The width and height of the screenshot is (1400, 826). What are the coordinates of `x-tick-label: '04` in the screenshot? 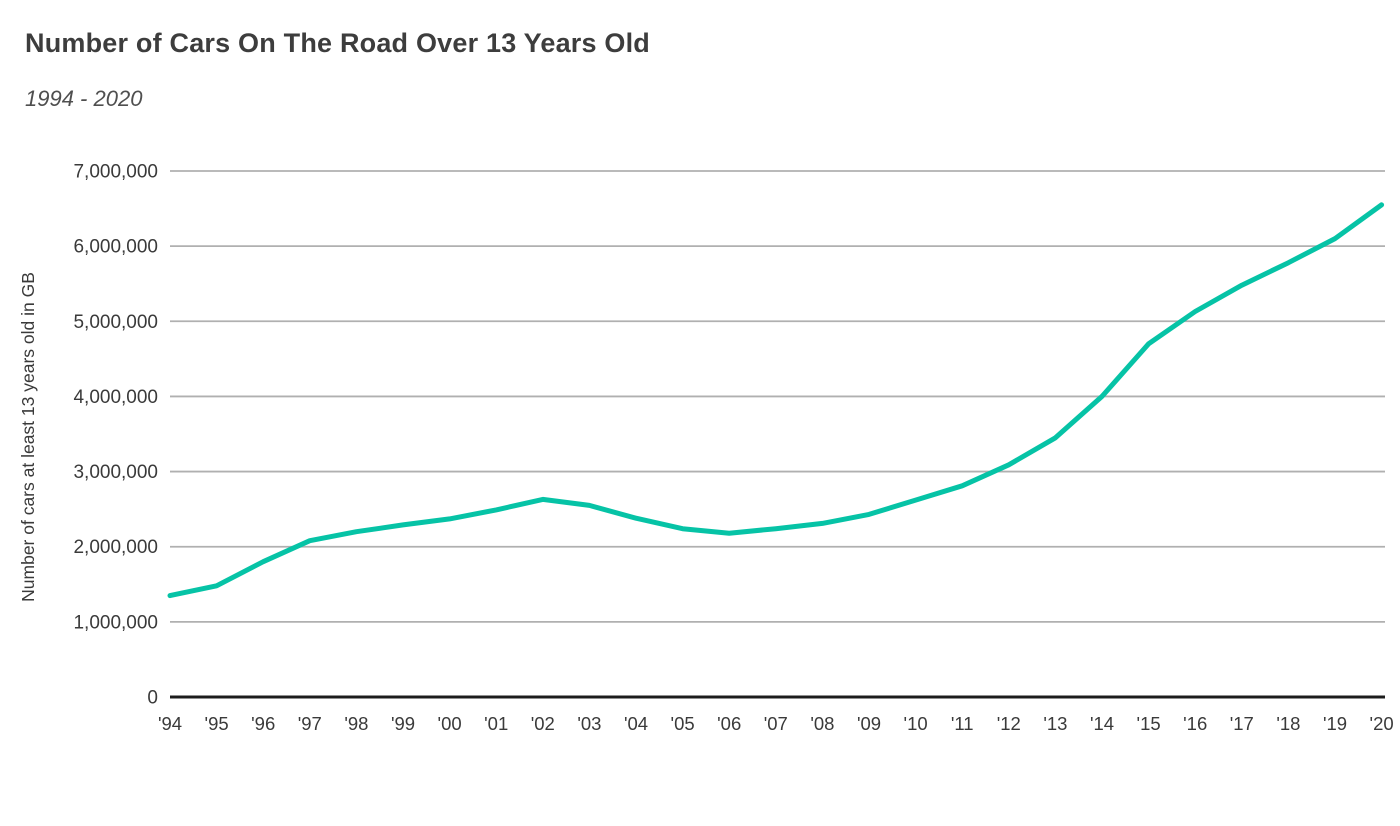 It's located at (636, 723).